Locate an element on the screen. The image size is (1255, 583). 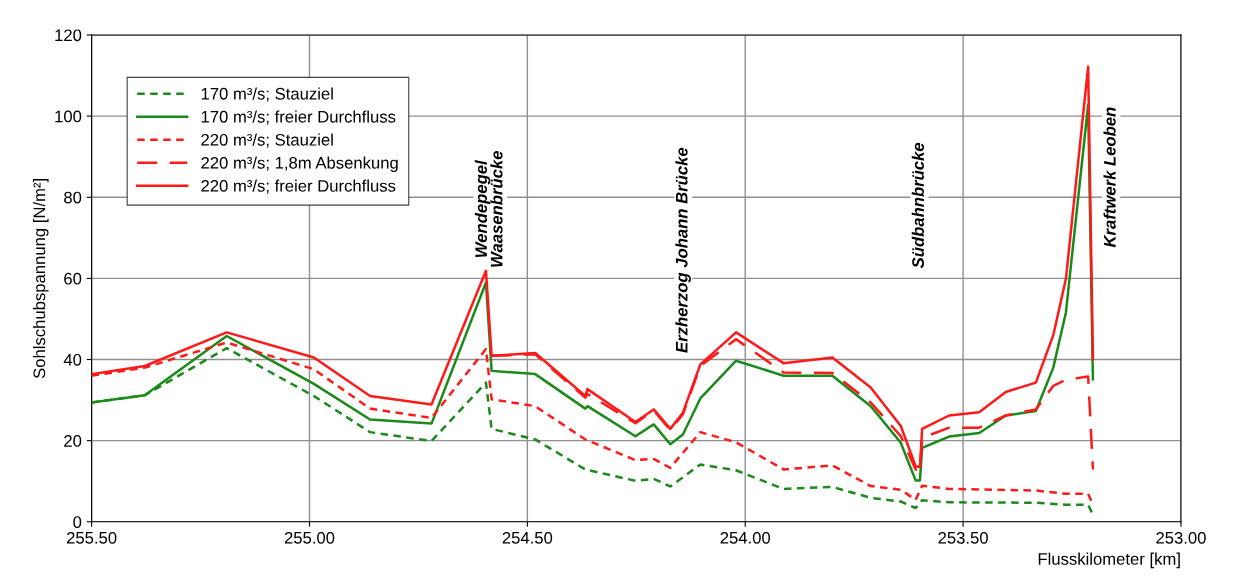
annotation: Südbahnbrücke is located at coordinates (917, 205).